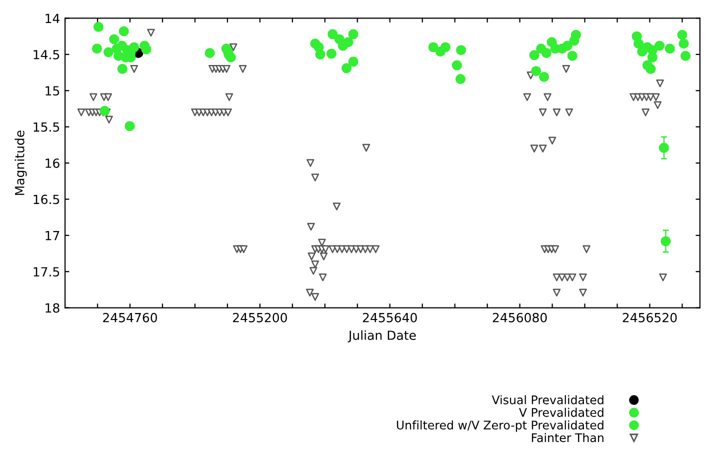 The width and height of the screenshot is (707, 456). Describe the element at coordinates (389, 317) in the screenshot. I see `x-tick-label: 2455640` at that location.